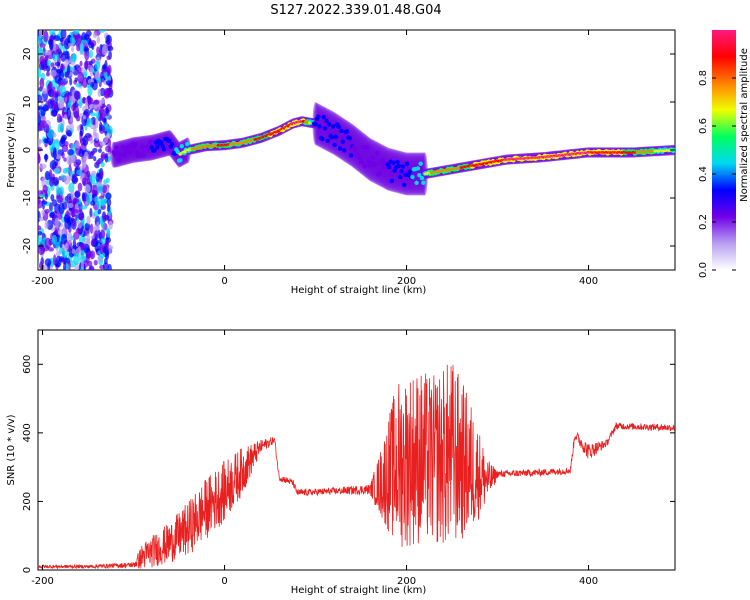  Describe the element at coordinates (359, 290) in the screenshot. I see `spectrogram-x-axis-label: Height of straight line (km)` at that location.